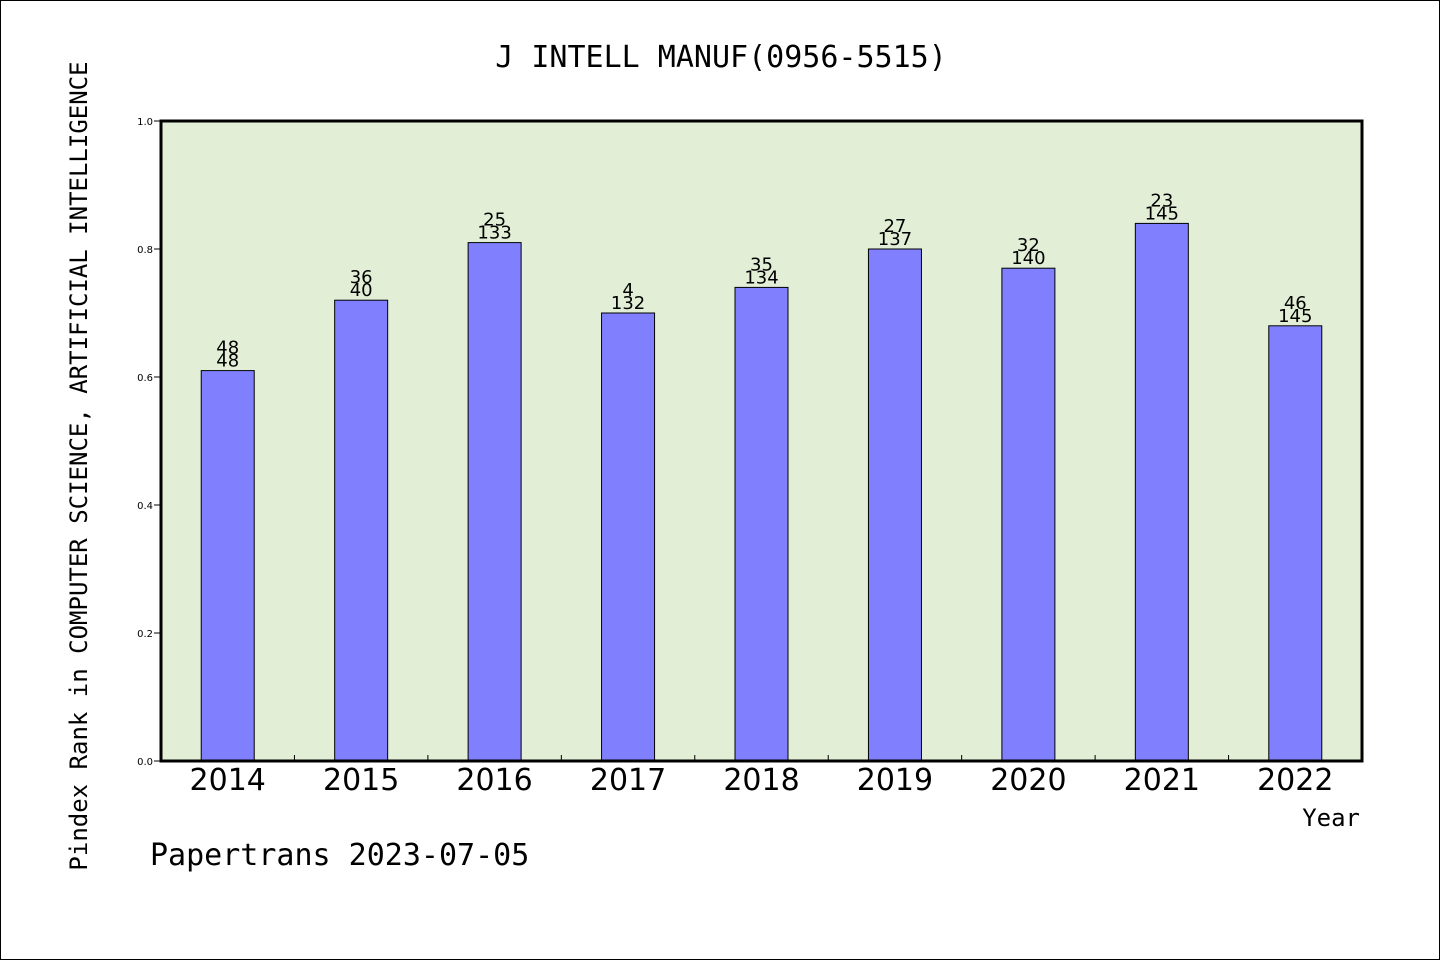 The image size is (1440, 964). What do you see at coordinates (1295, 780) in the screenshot?
I see `x-tick-label: 2022` at bounding box center [1295, 780].